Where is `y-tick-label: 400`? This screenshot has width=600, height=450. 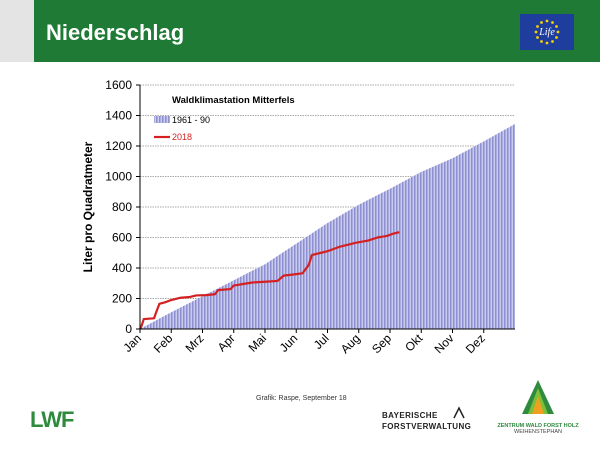 y-tick-label: 400 is located at coordinates (122, 268).